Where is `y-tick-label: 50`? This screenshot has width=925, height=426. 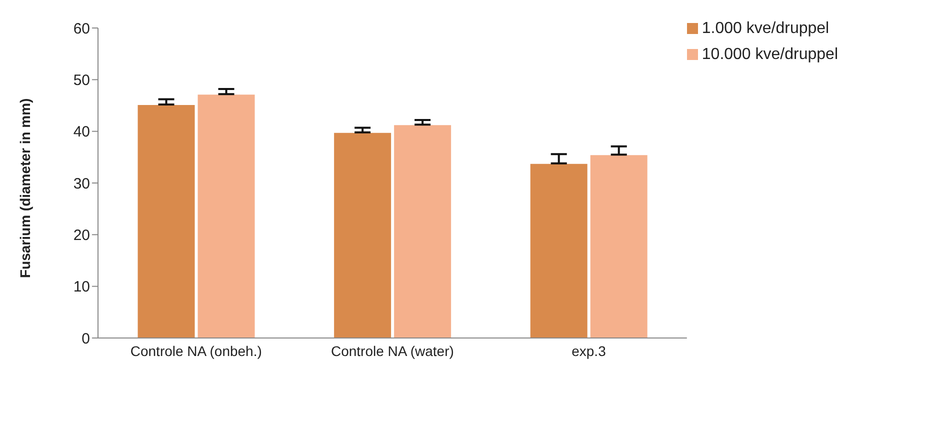 y-tick-label: 50 is located at coordinates (81, 80).